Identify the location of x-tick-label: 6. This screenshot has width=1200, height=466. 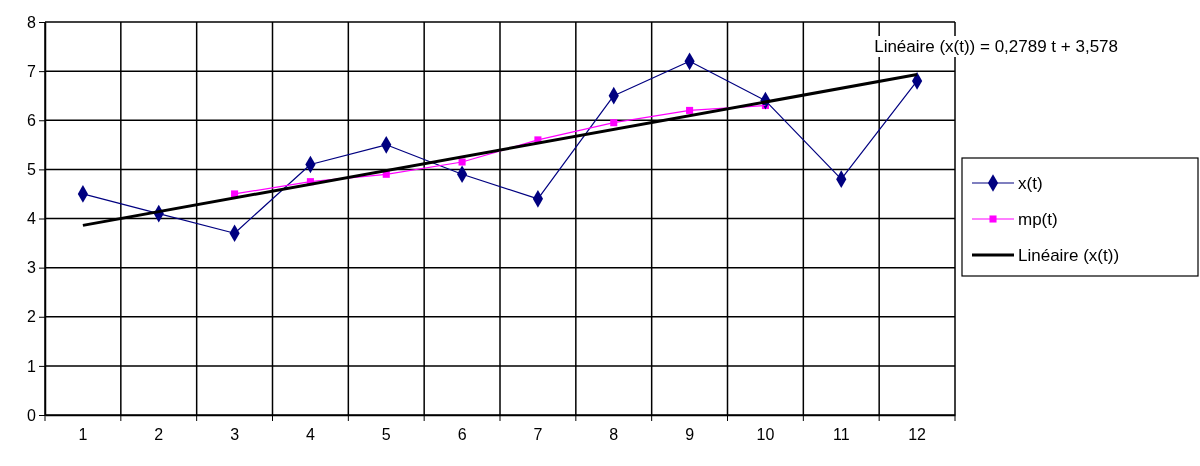
(462, 435).